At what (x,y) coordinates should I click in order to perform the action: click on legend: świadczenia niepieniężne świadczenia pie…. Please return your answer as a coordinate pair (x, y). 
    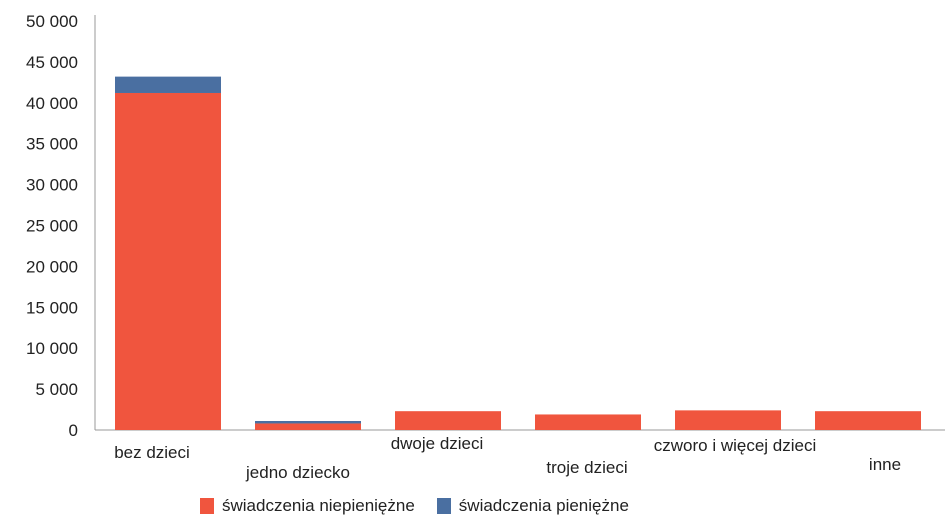
    Looking at the image, I should click on (425, 506).